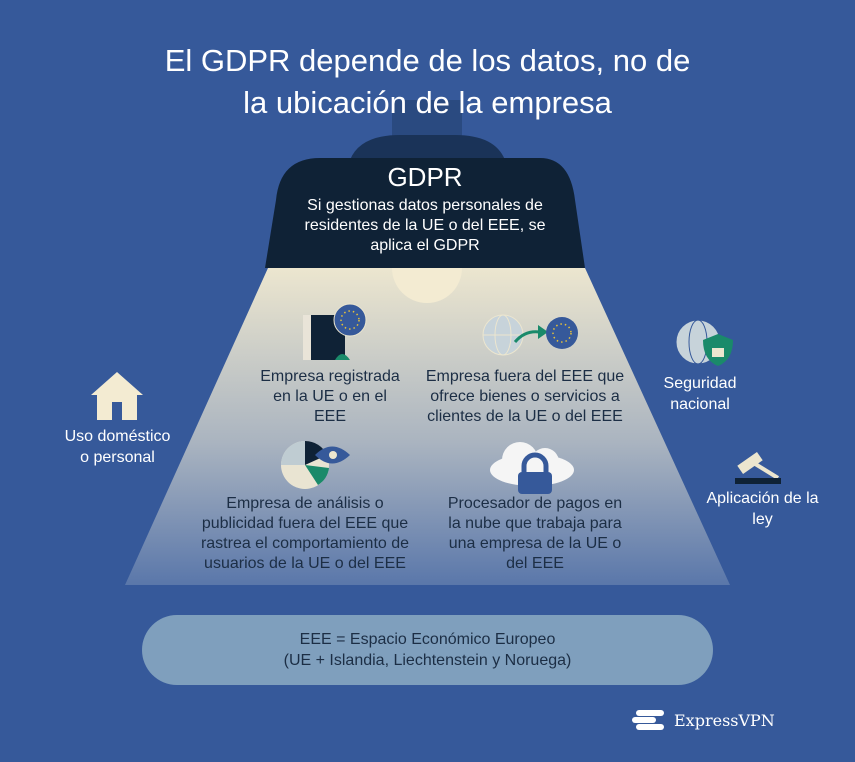 This screenshot has width=855, height=762. I want to click on gdpr-heading: GDPR, so click(425, 177).